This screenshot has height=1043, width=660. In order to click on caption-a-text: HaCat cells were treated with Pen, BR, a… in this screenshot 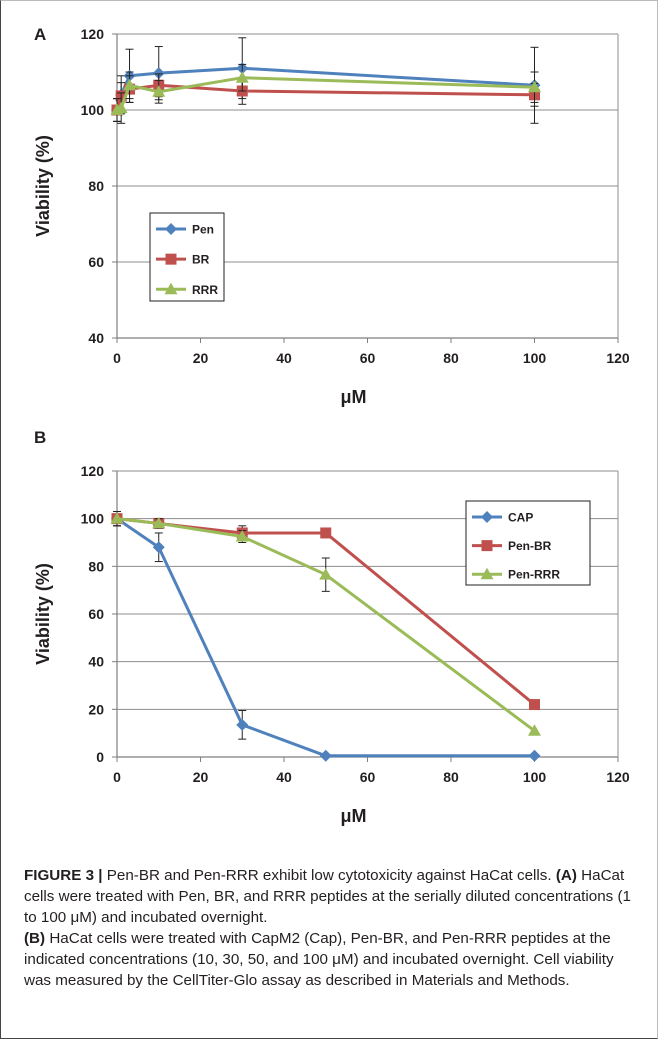, I will do `click(327, 896)`.